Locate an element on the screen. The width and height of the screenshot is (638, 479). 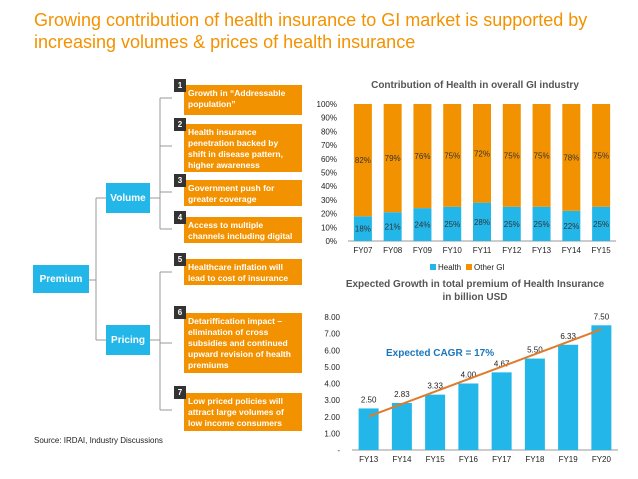
chart2-xtick: FY18 is located at coordinates (535, 459).